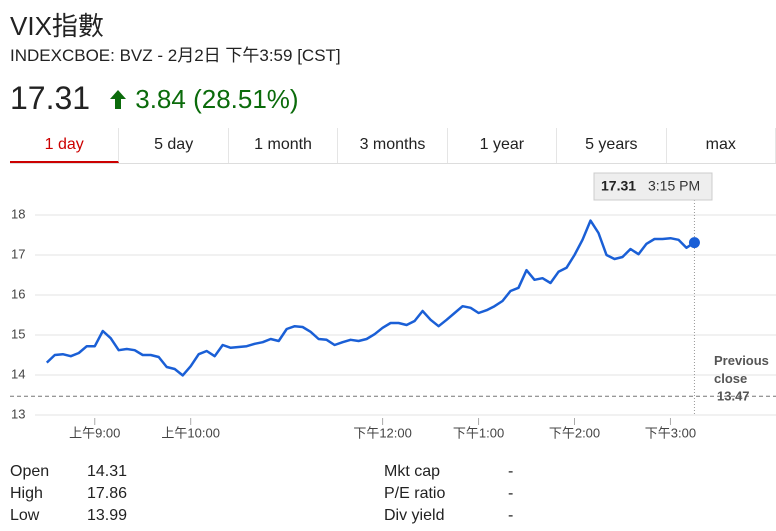 This screenshot has height=531, width=776. Describe the element at coordinates (190, 432) in the screenshot. I see `x-tick-label: 上午10:00` at that location.